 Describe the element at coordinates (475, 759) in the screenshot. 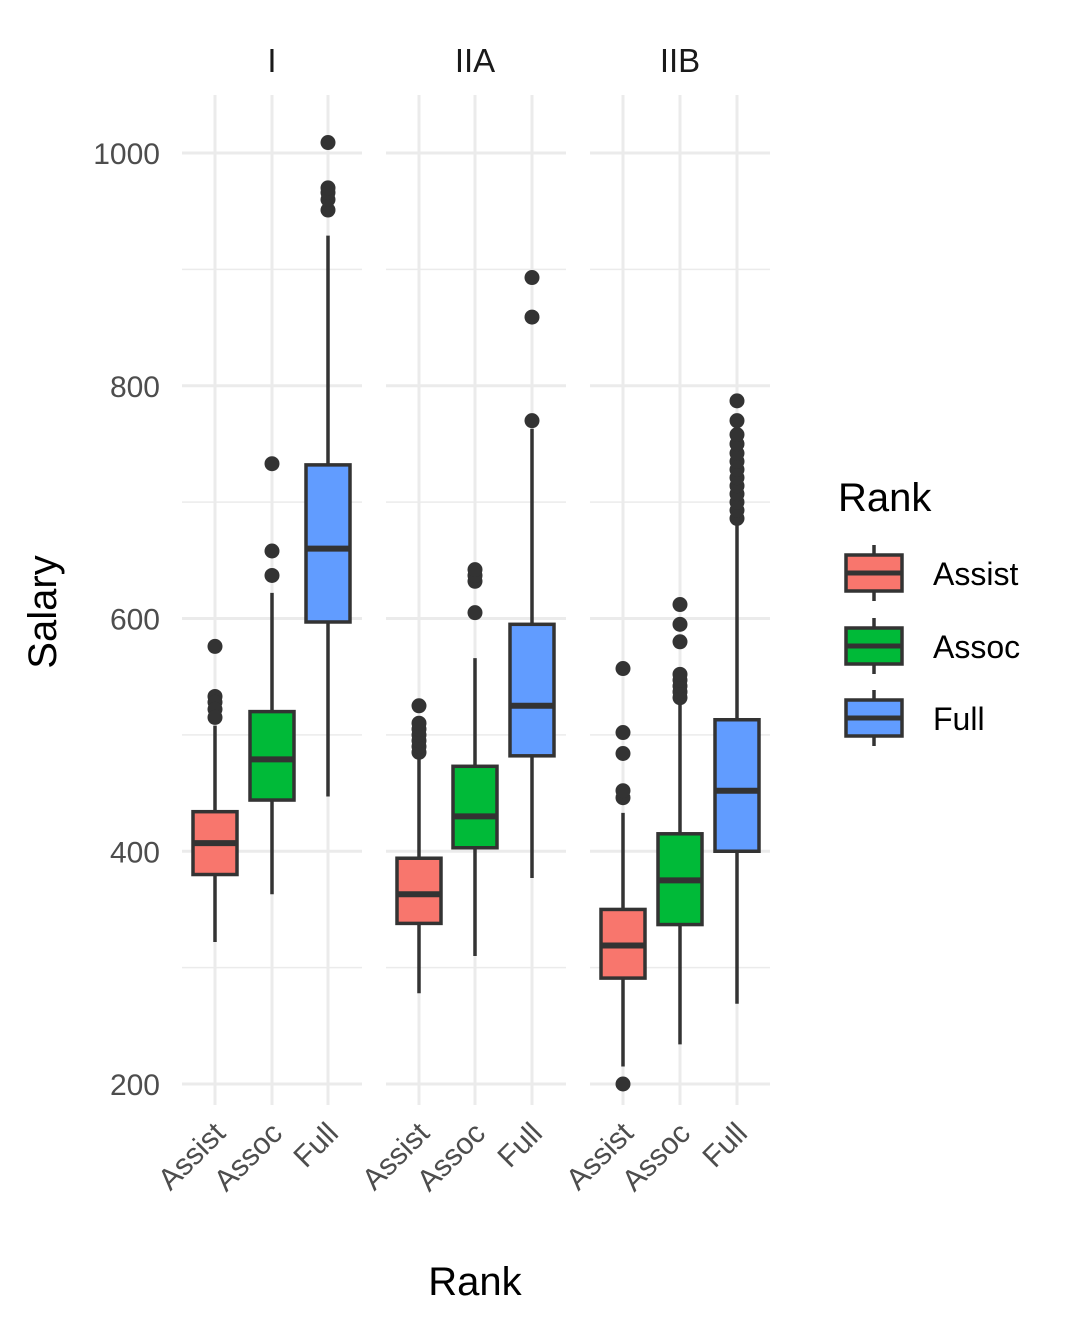

I see `box-iia-assoc` at that location.